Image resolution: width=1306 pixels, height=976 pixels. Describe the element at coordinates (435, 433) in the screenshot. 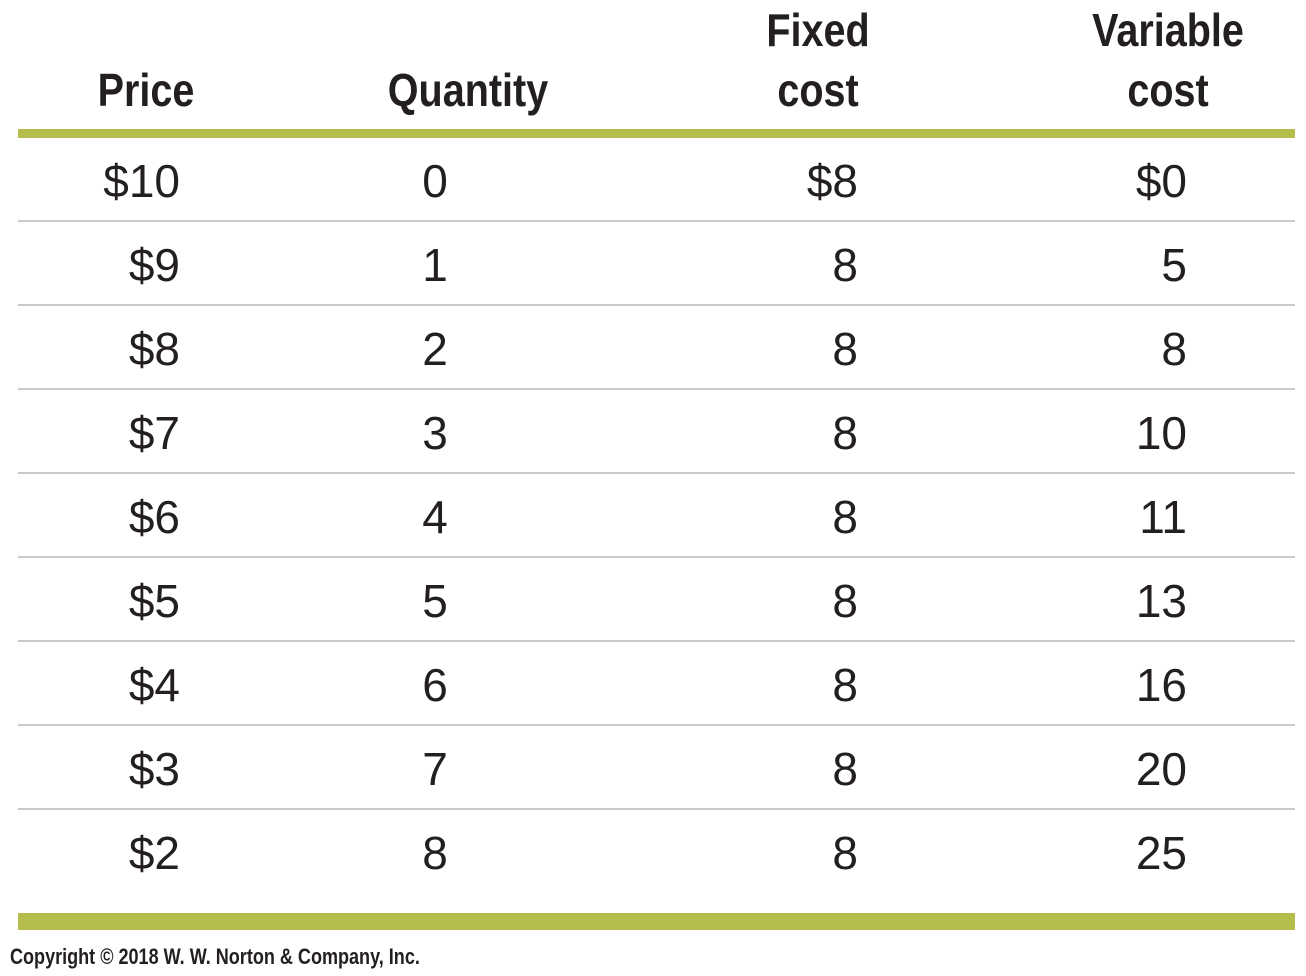

I see `quantity-cell: 3` at that location.